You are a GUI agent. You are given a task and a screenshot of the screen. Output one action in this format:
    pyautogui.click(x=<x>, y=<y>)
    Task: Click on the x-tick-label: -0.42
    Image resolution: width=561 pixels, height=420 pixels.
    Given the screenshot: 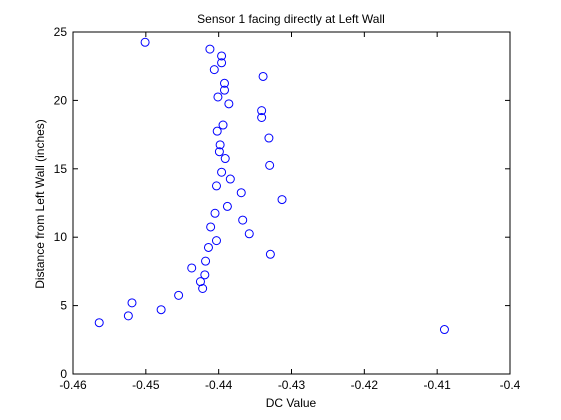 What is the action you would take?
    pyautogui.click(x=365, y=385)
    